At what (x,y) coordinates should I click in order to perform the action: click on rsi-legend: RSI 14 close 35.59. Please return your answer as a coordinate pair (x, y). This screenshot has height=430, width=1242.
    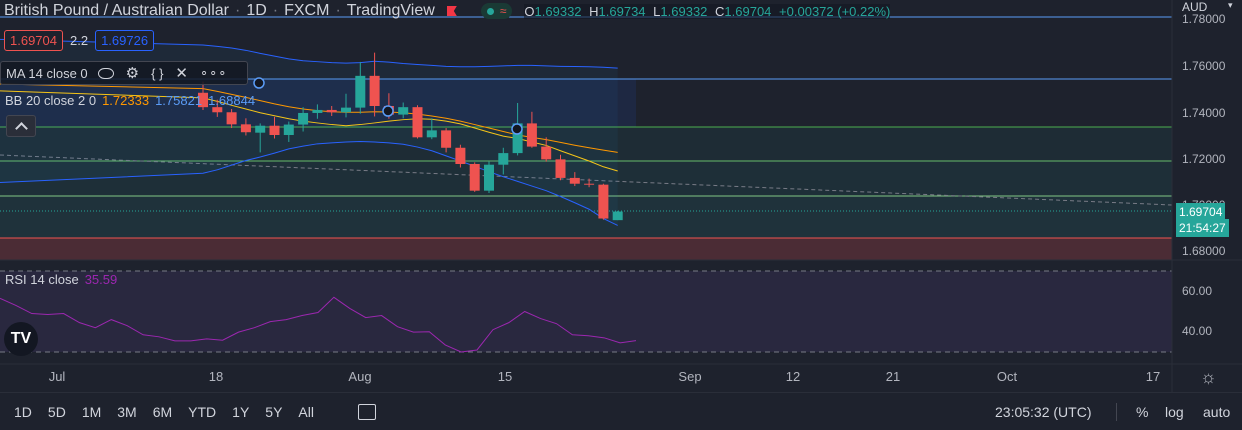
    Looking at the image, I should click on (61, 279).